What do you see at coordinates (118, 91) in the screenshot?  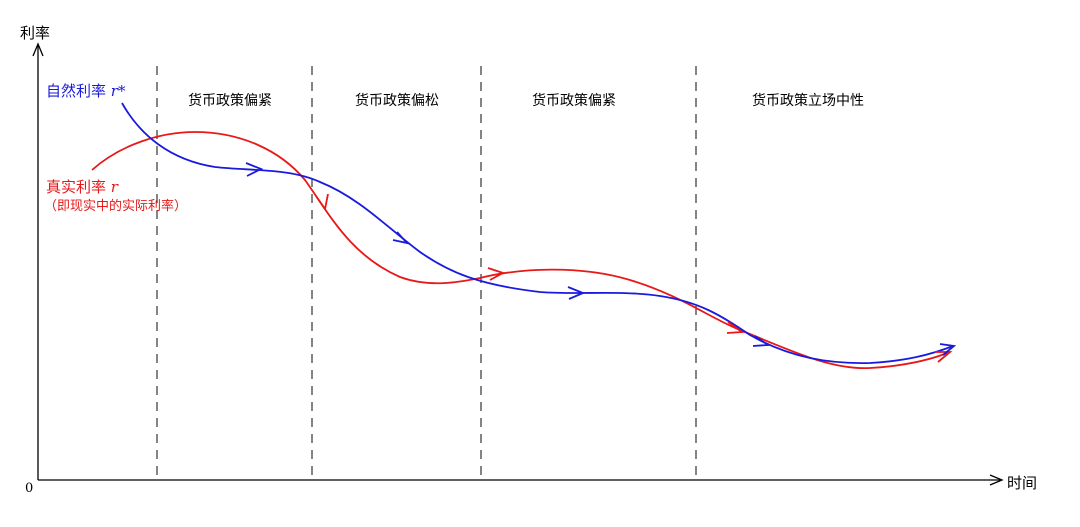 I see `natural-rate-symbol: r*` at bounding box center [118, 91].